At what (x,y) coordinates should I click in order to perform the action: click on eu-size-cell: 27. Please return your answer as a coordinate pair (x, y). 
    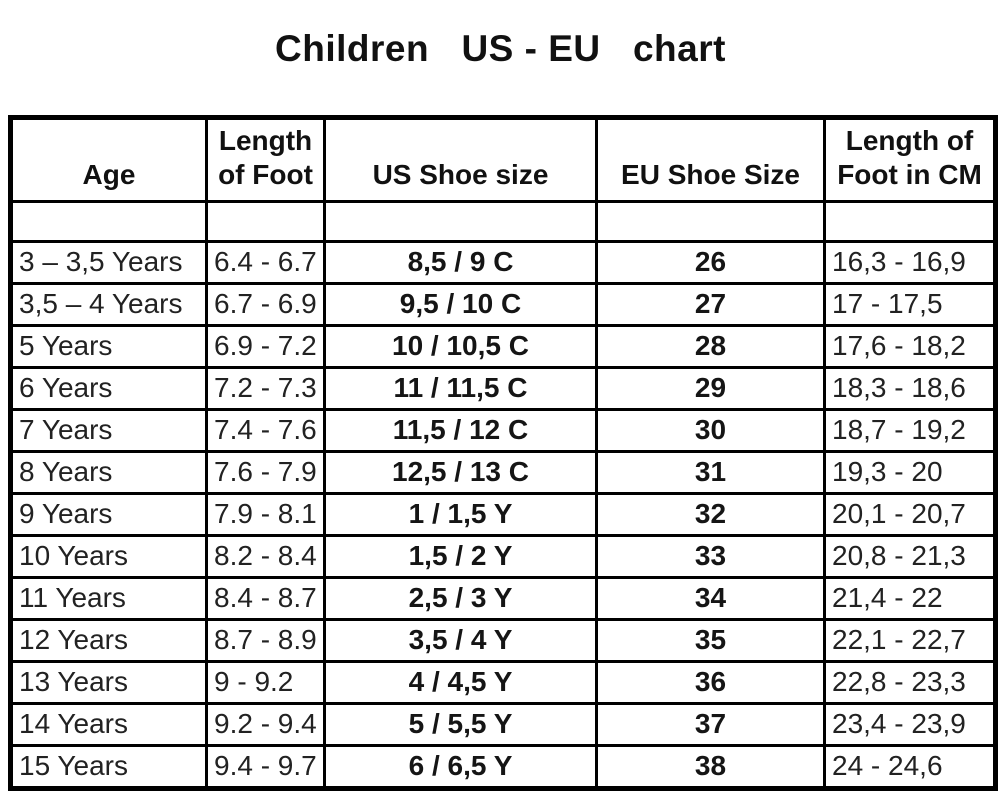
    Looking at the image, I should click on (710, 304).